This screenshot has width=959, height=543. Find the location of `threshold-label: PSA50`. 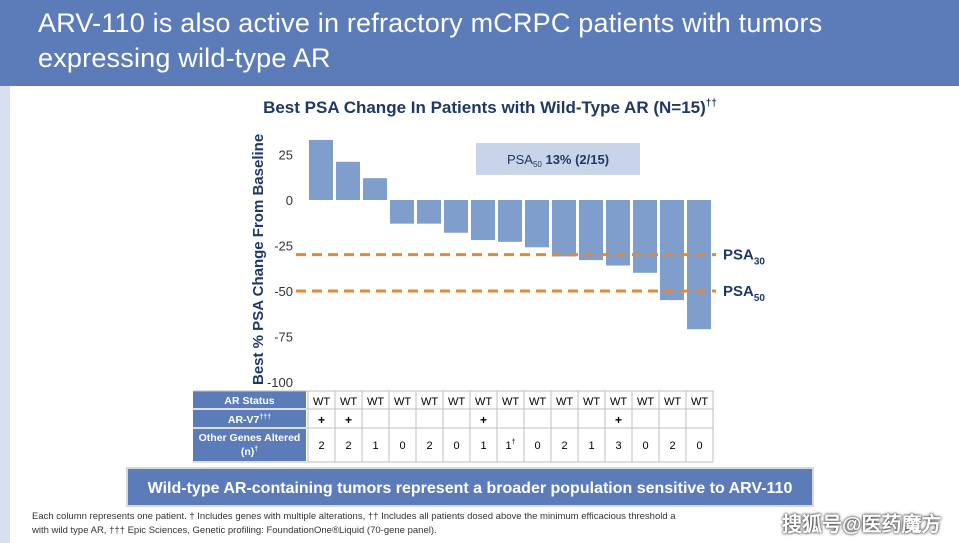

threshold-label: PSA50 is located at coordinates (744, 293).